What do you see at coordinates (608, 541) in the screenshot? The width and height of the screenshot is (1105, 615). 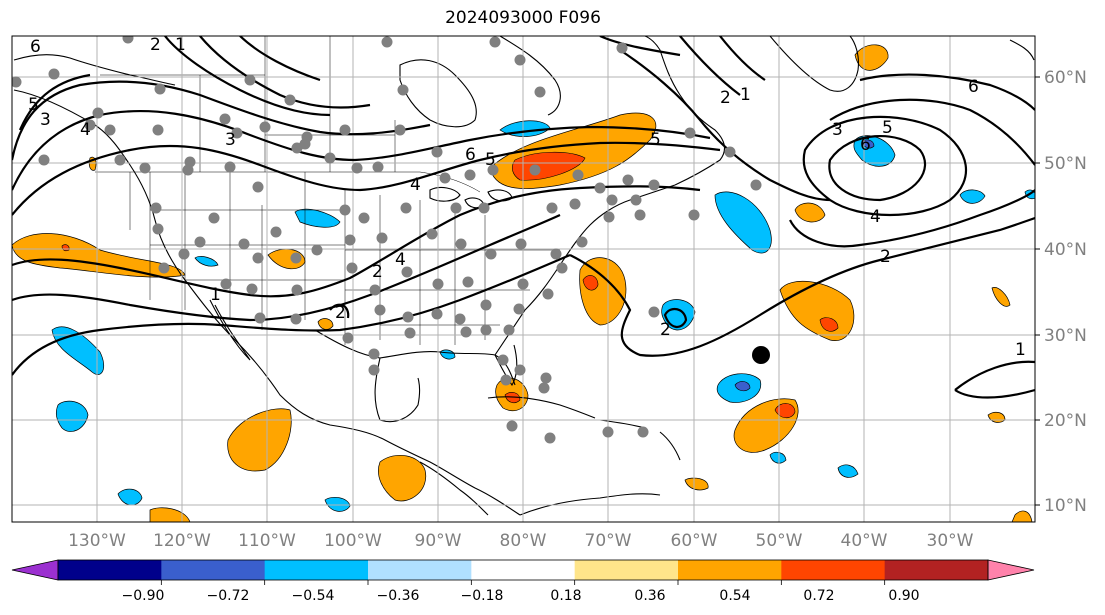 I see `lon-label: 70°W` at bounding box center [608, 541].